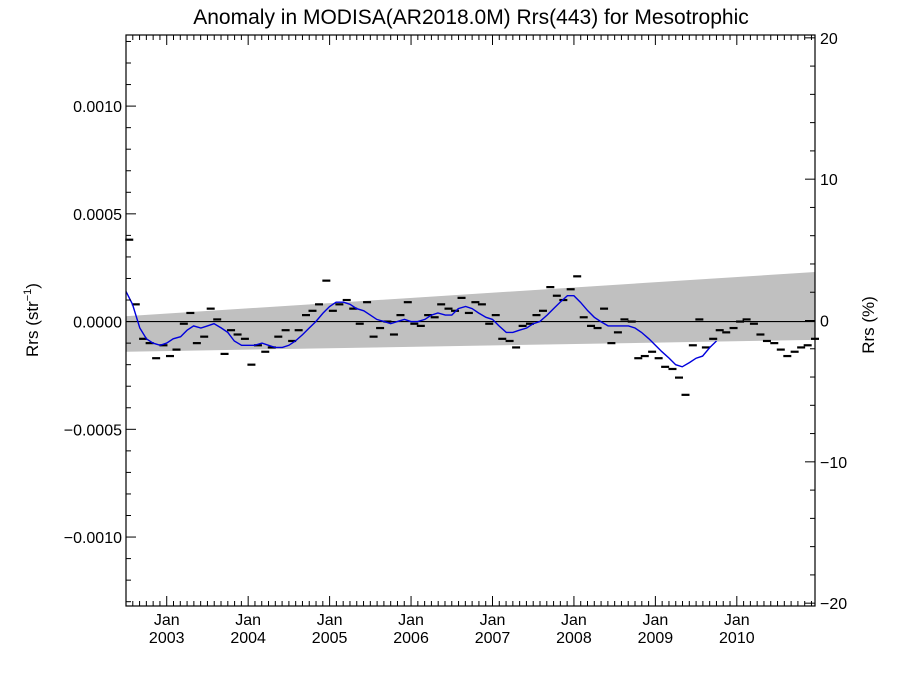 The height and width of the screenshot is (675, 900). What do you see at coordinates (32, 320) in the screenshot?
I see `y-axis-left-label: Rrs (str−1)` at bounding box center [32, 320].